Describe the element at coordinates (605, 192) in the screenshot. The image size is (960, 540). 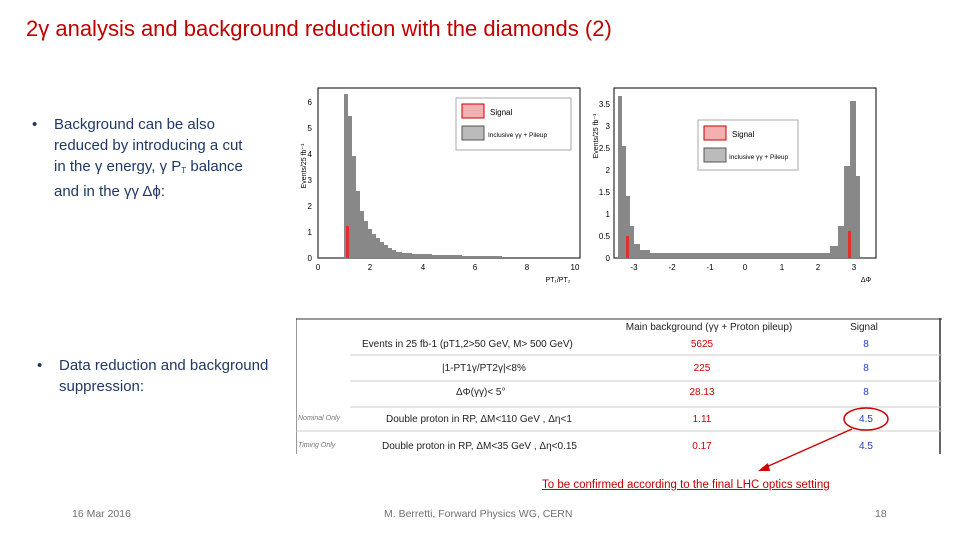
I see `y-tick: 1.5` at that location.